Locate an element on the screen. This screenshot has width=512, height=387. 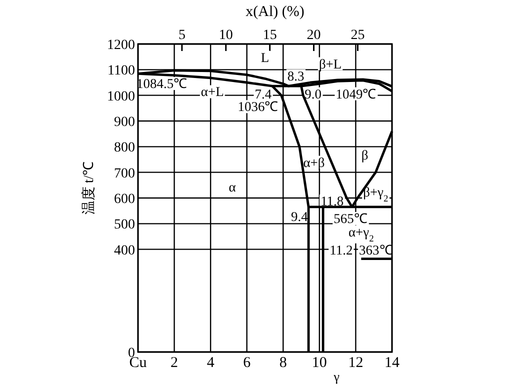
annotation: 1036℃ is located at coordinates (258, 106).